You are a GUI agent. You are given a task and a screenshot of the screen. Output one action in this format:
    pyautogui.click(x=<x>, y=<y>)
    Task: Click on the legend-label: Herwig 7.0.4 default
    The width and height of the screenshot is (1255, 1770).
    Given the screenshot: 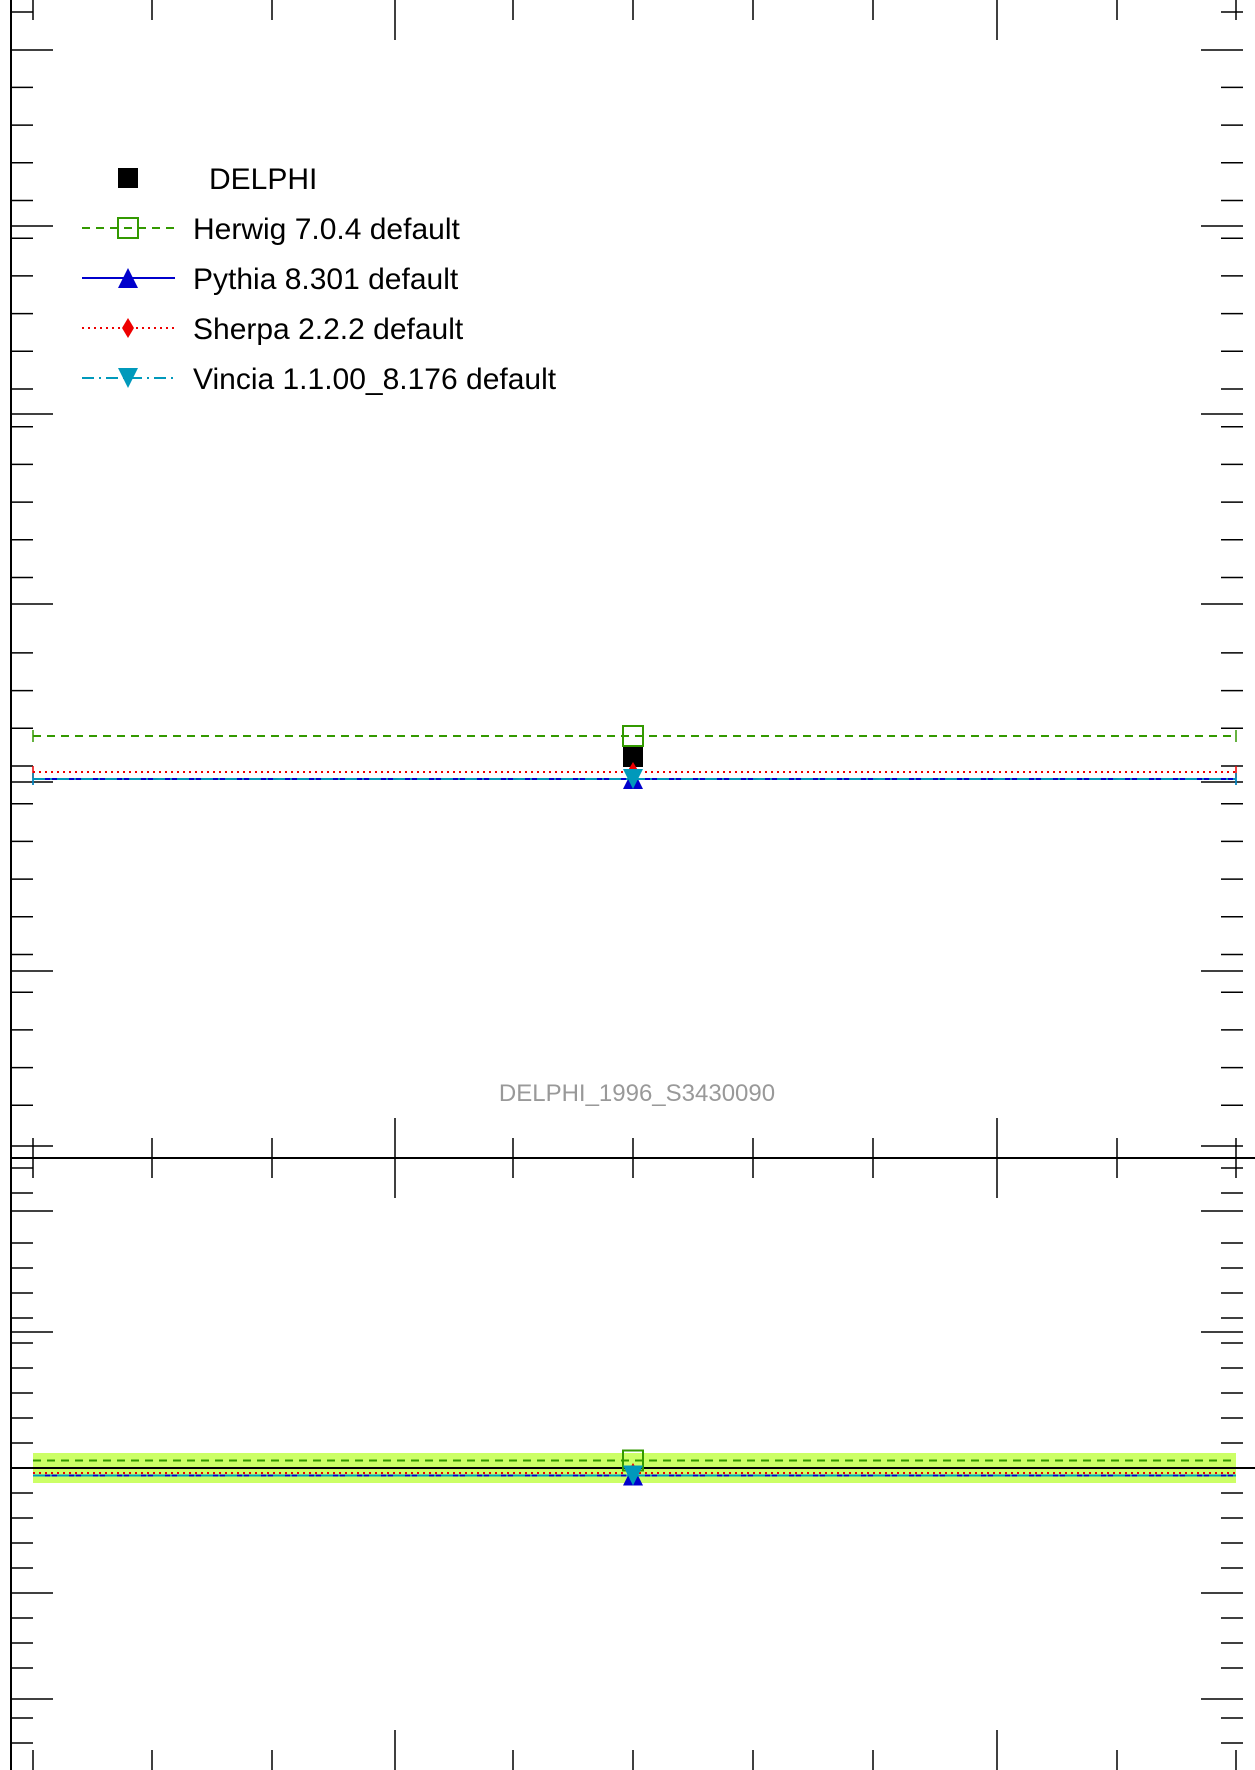 What is the action you would take?
    pyautogui.click(x=326, y=229)
    